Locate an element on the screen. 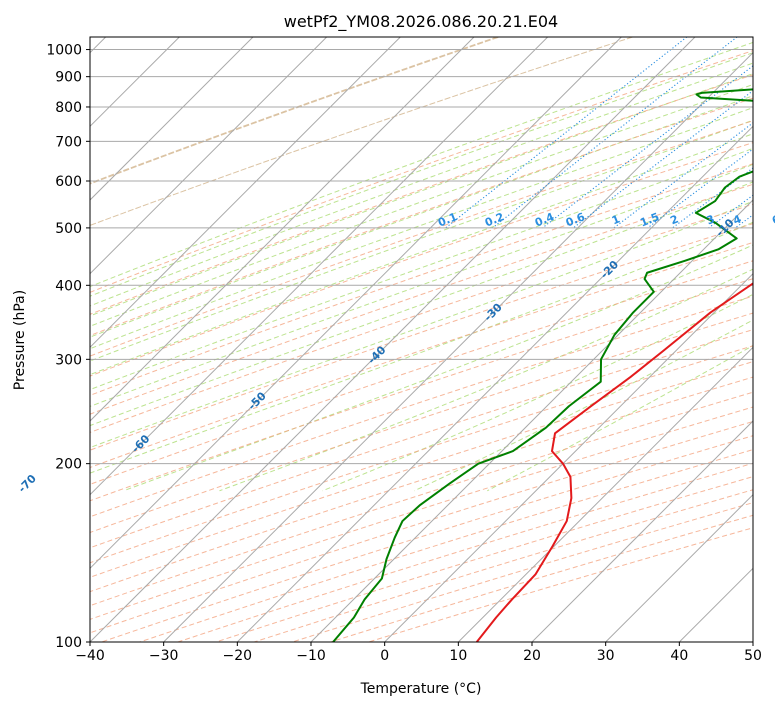 This screenshot has height=708, width=775. y-tick-label: 400 is located at coordinates (68, 286).